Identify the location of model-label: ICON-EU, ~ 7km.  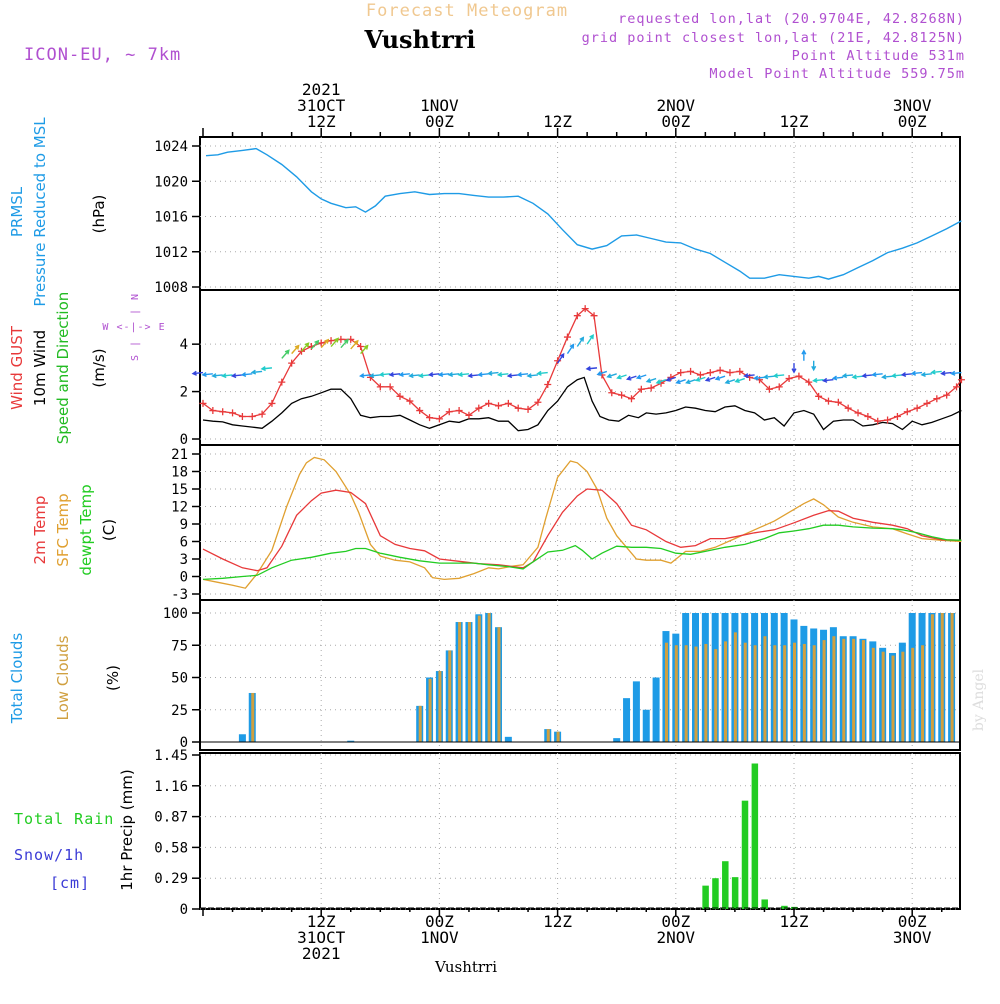
(102, 55).